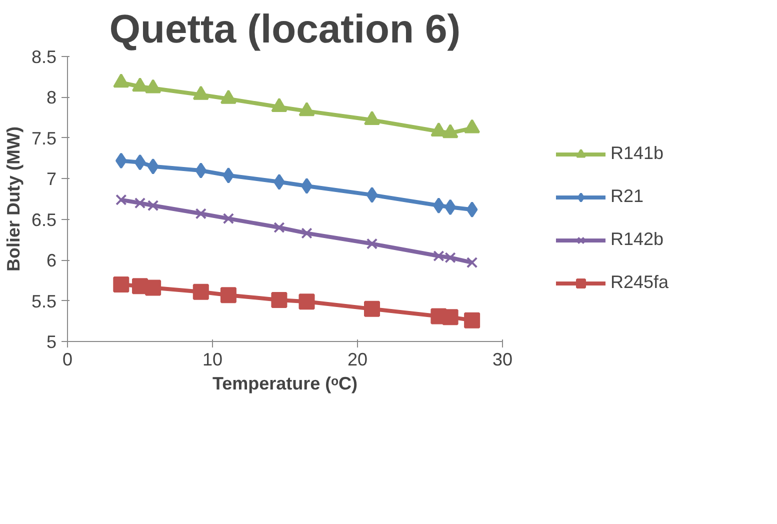 The width and height of the screenshot is (777, 524). Describe the element at coordinates (51, 260) in the screenshot. I see `y-tick-label: 6` at that location.